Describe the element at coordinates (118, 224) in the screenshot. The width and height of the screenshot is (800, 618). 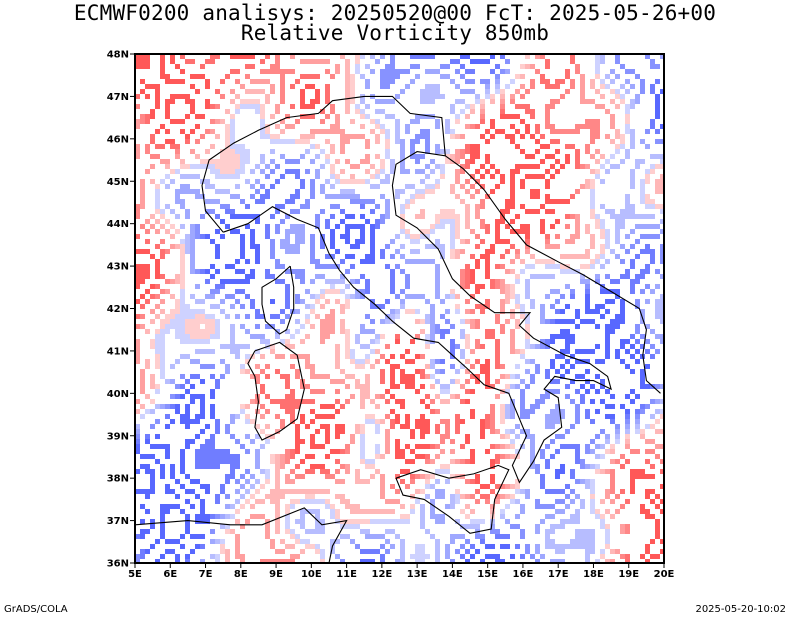
I see `lat-tick-label: 44N` at that location.